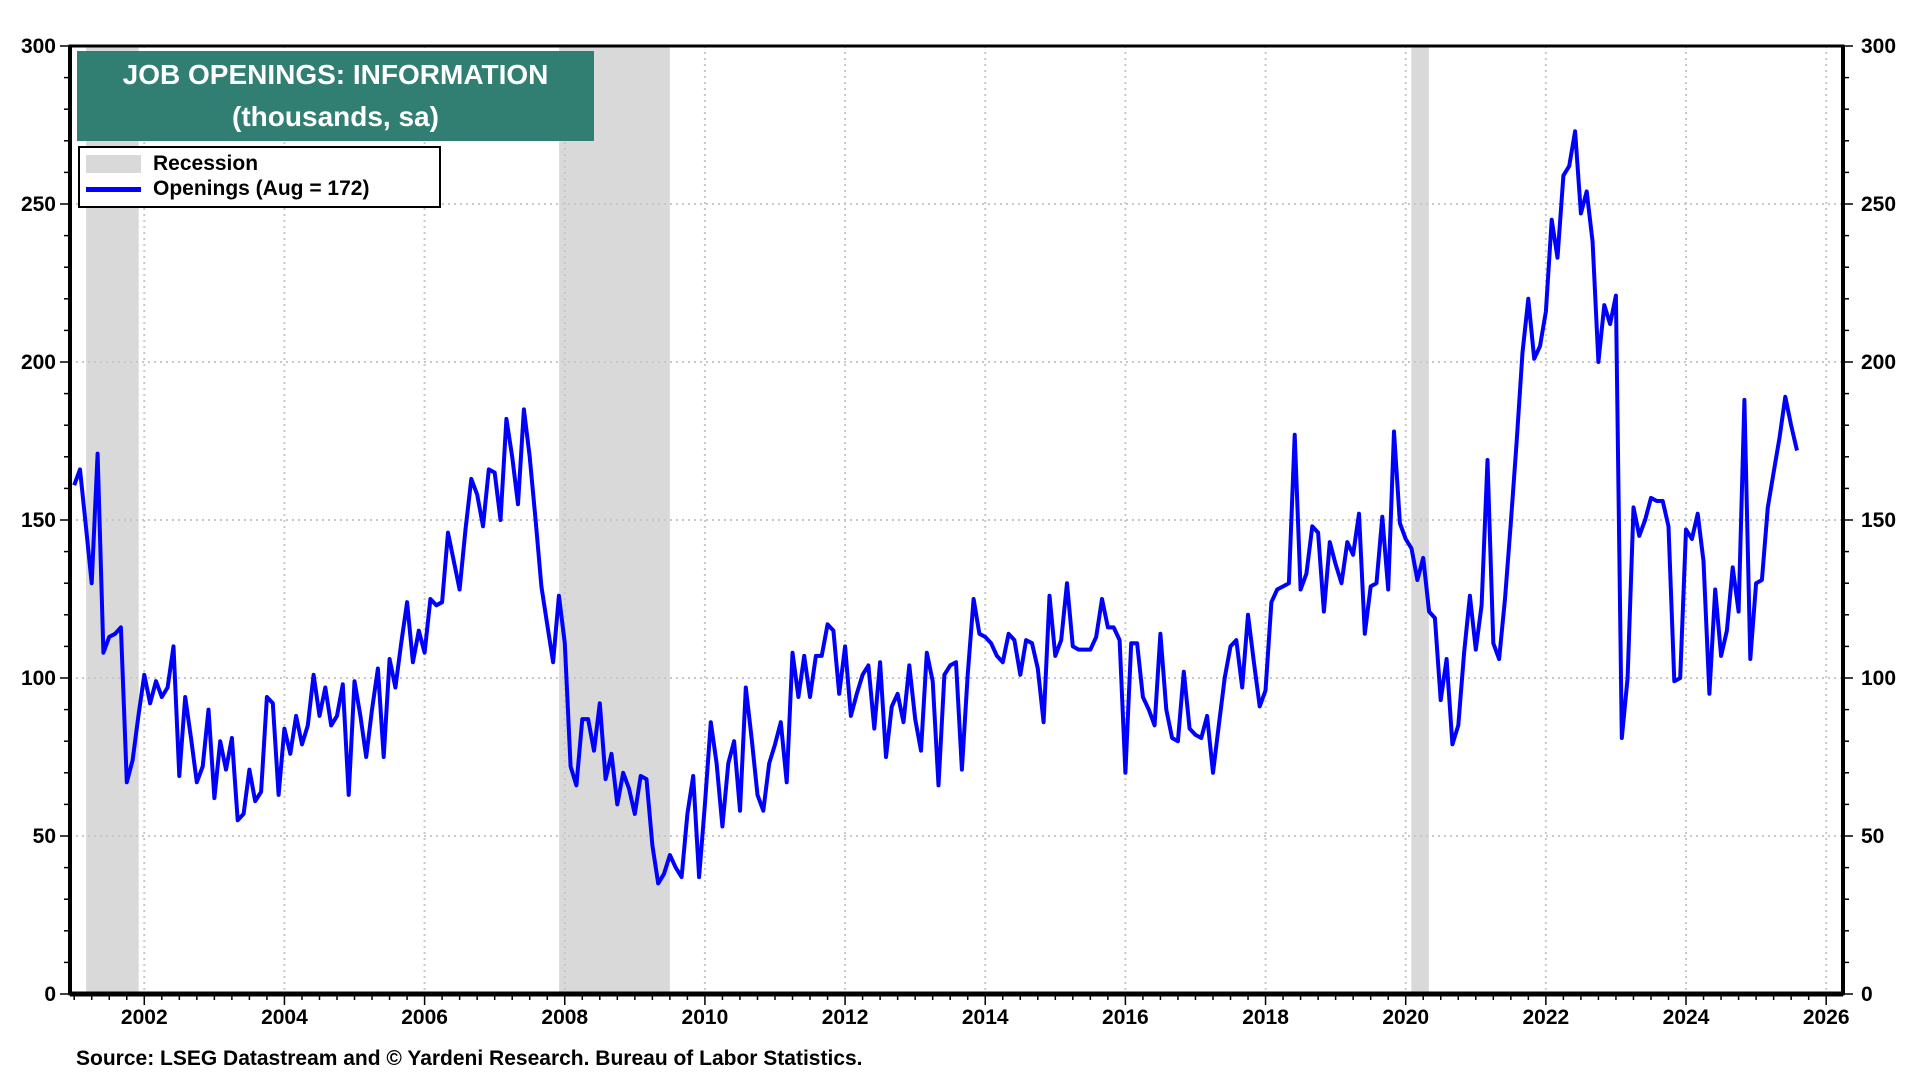  What do you see at coordinates (44, 836) in the screenshot?
I see `y-tick-label-left: 50` at bounding box center [44, 836].